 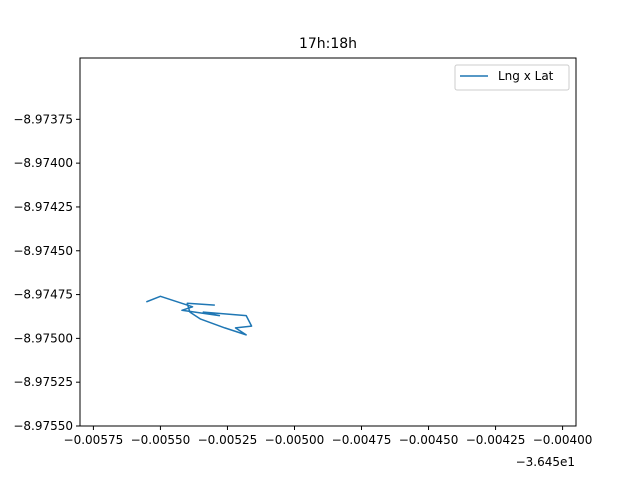 What do you see at coordinates (161, 440) in the screenshot?
I see `x-tick-label: −0.00550` at bounding box center [161, 440].